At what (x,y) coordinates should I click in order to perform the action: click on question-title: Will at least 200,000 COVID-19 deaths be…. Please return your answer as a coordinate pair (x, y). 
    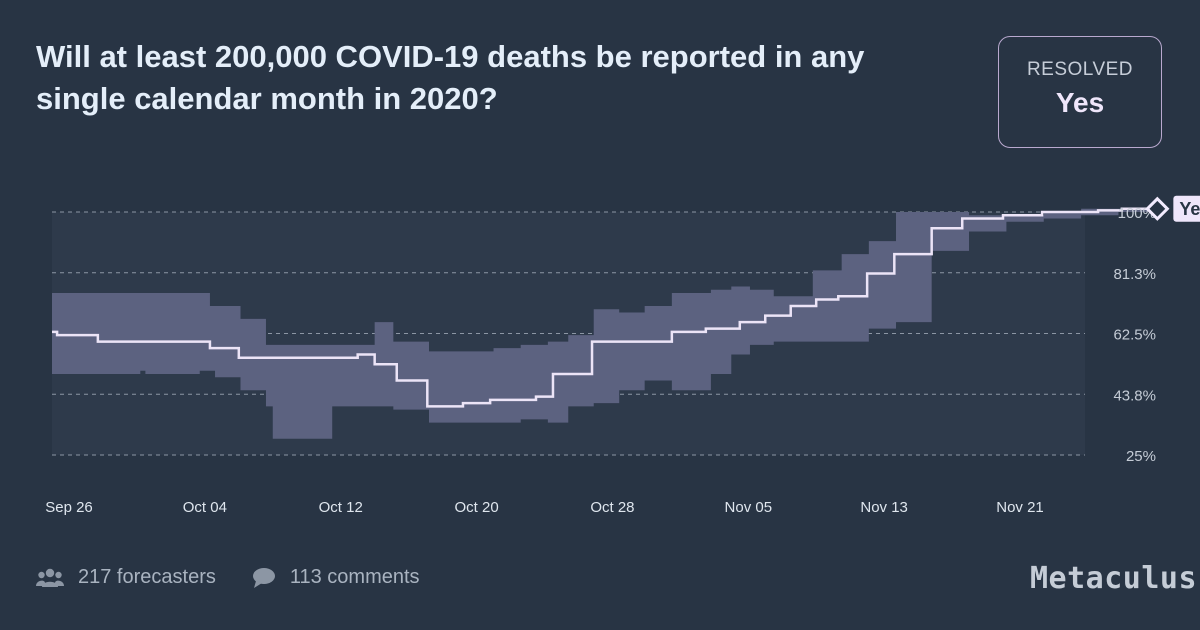
    Looking at the image, I should click on (450, 77).